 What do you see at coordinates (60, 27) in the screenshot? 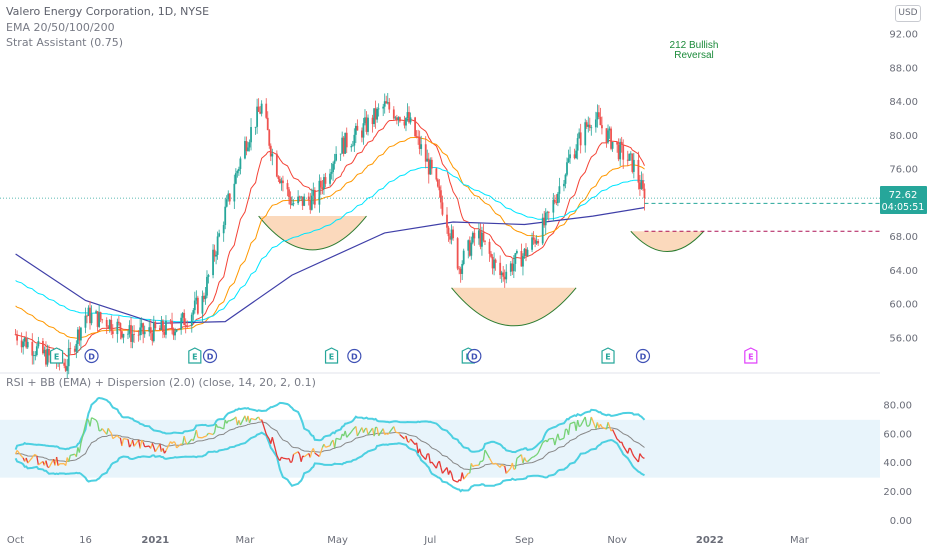
I see `ema-legend: EMA 20/50/100/200` at bounding box center [60, 27].